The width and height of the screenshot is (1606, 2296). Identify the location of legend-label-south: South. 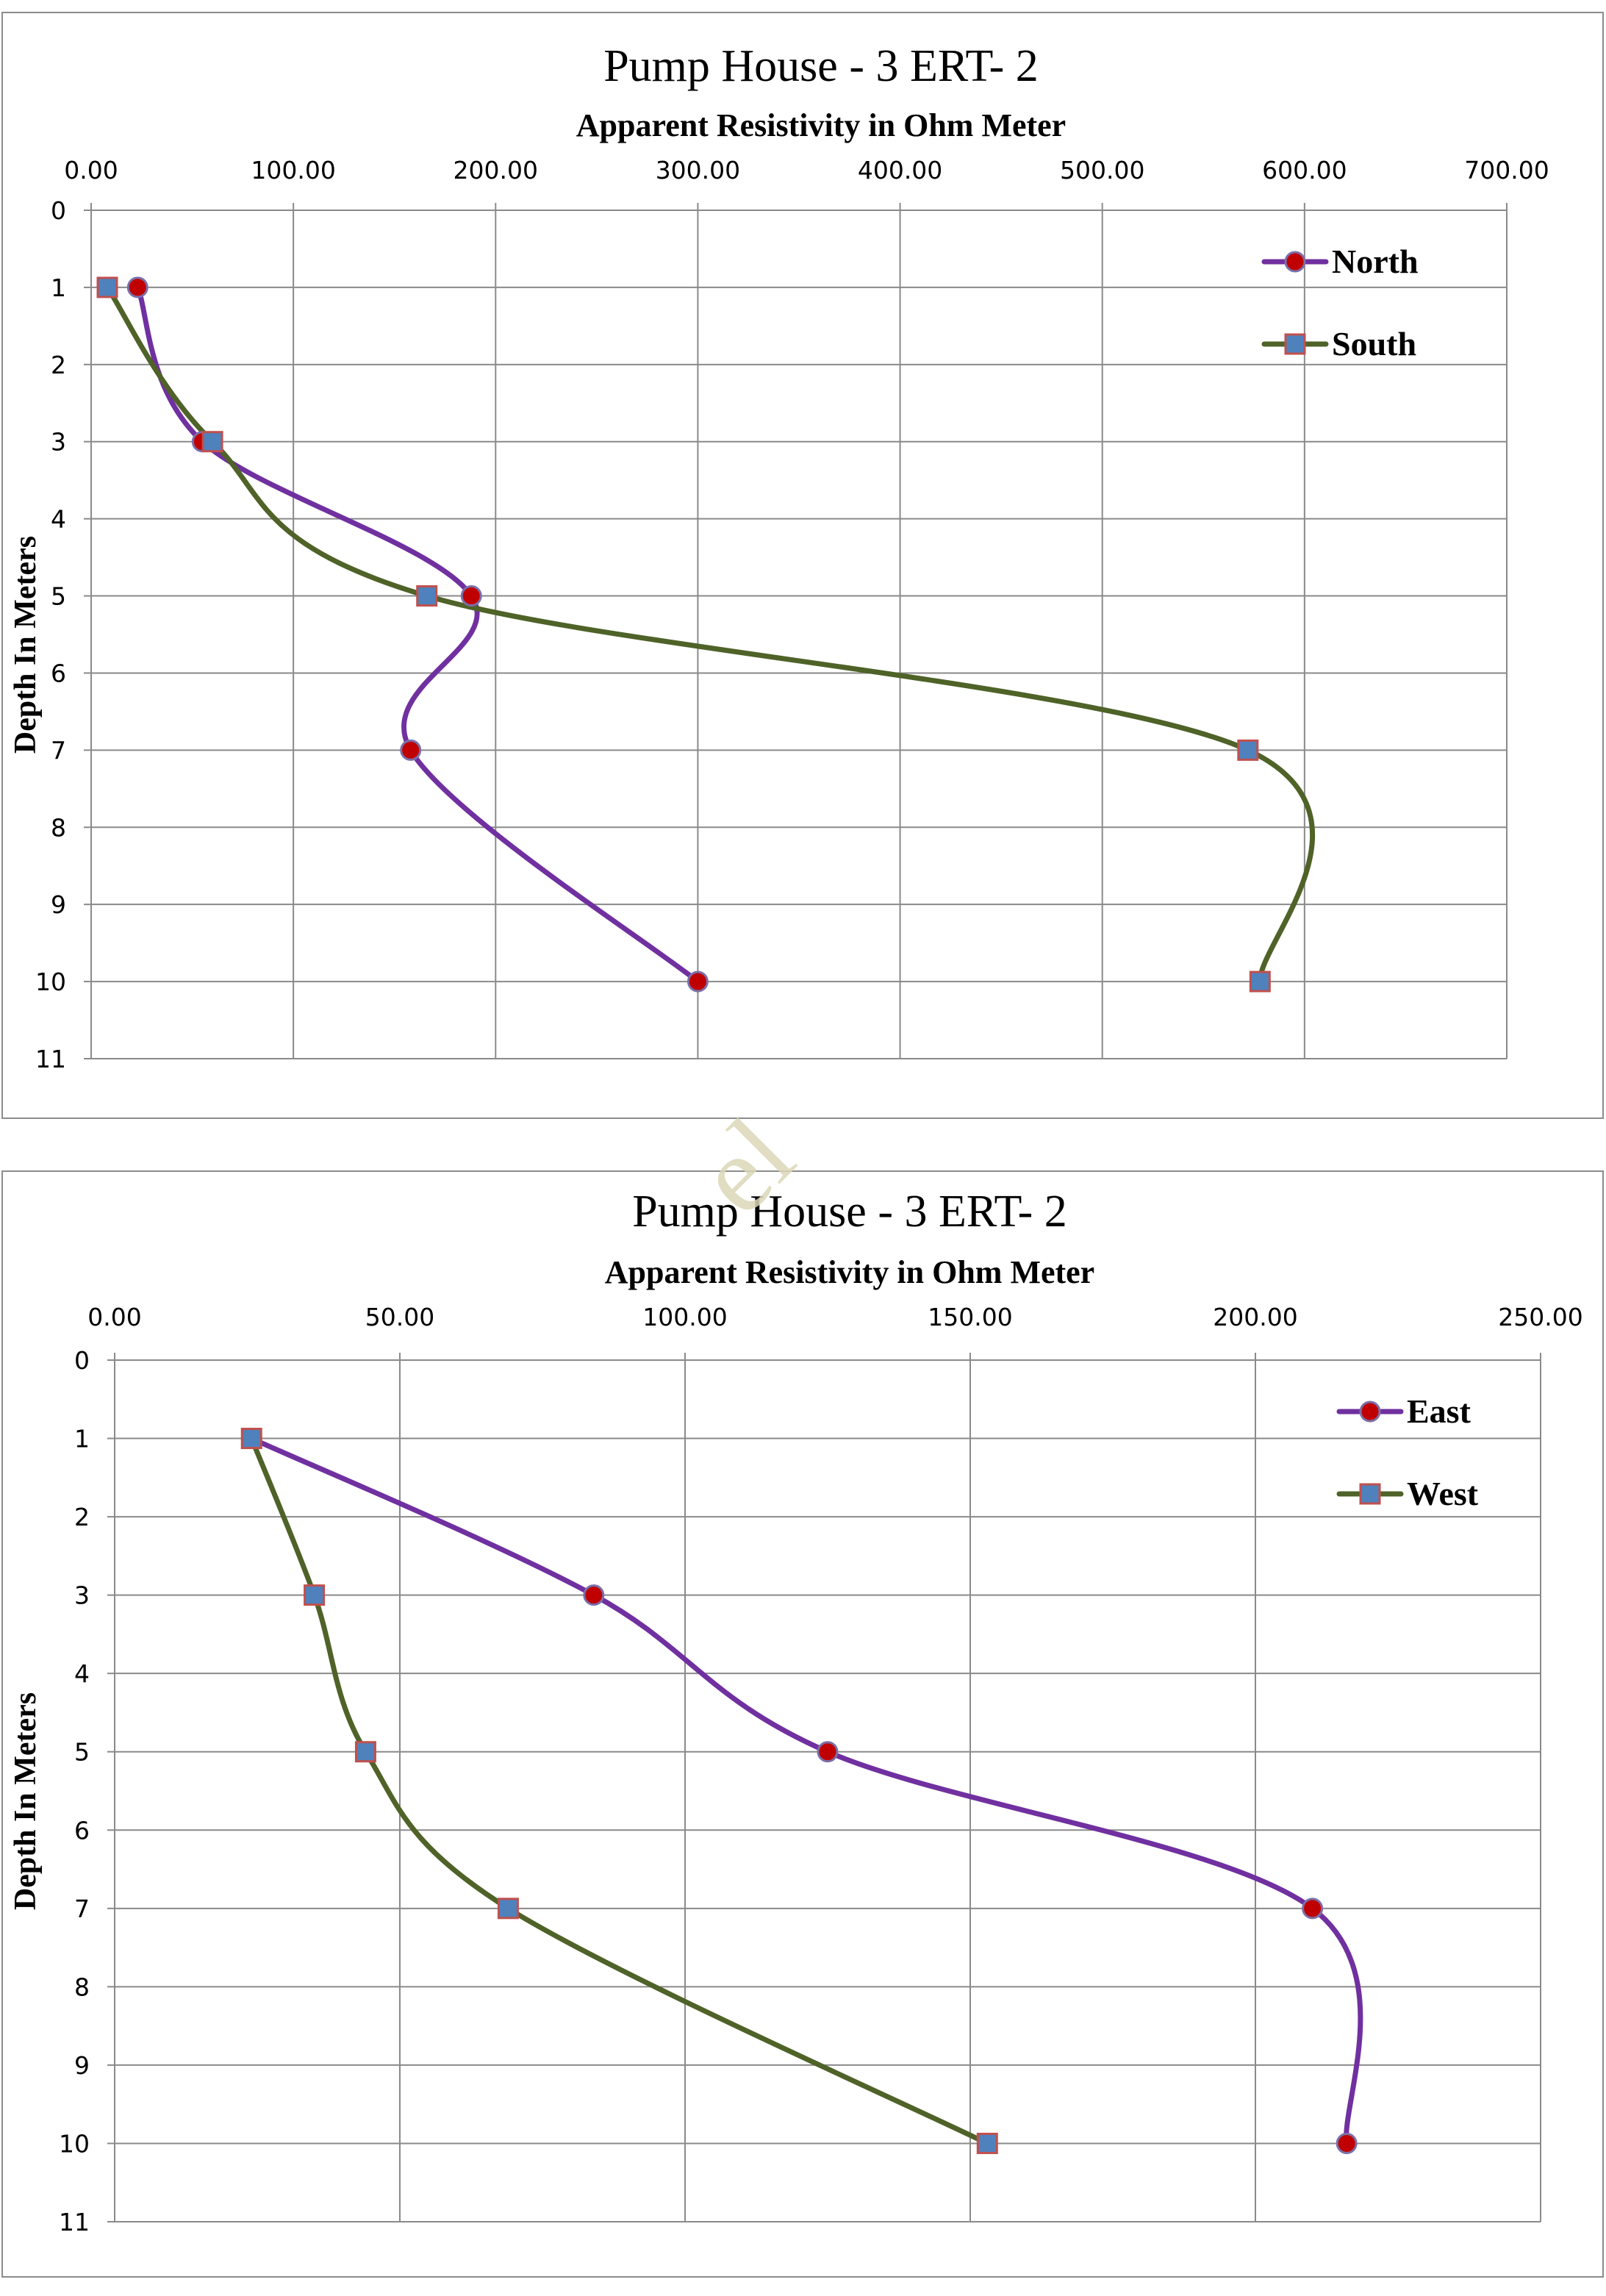
(1374, 343).